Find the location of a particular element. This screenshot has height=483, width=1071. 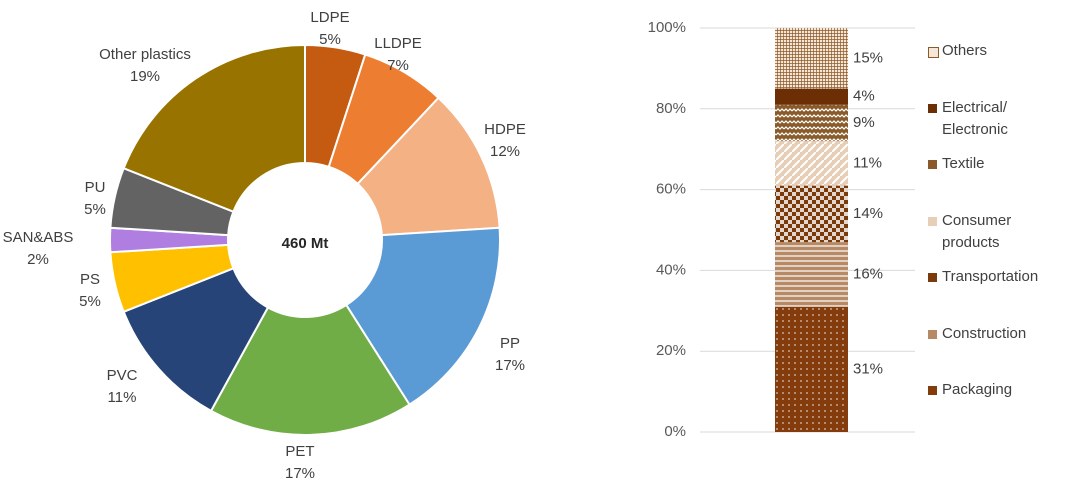

legend-entry: Consumer products is located at coordinates (994, 232).